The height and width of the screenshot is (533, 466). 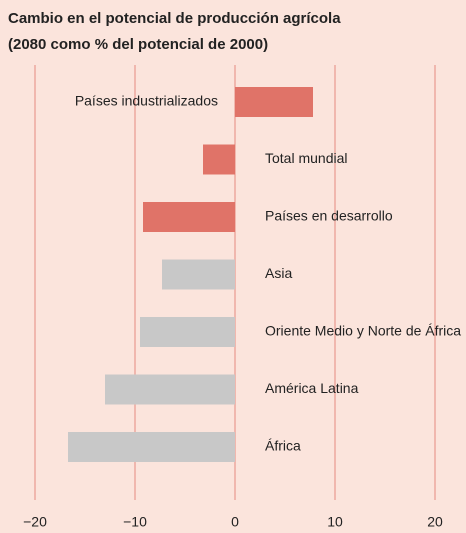 What do you see at coordinates (146, 101) in the screenshot?
I see `category-label: Países industrializados` at bounding box center [146, 101].